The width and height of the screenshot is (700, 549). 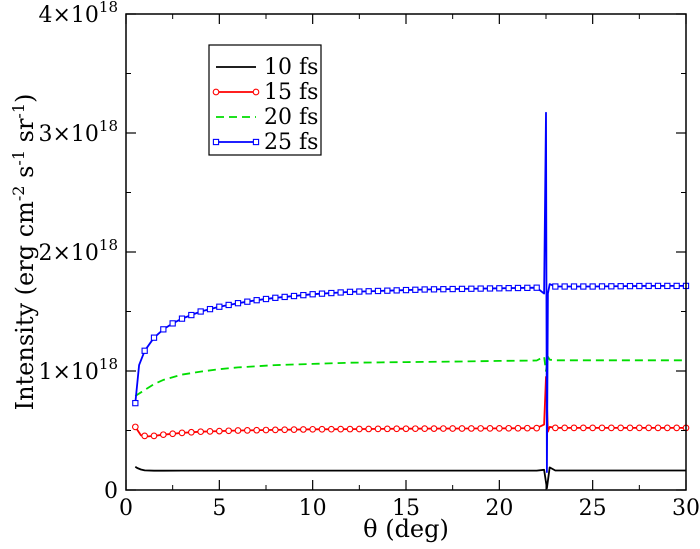 I want to click on y-tick-label: 0, so click(x=111, y=491).